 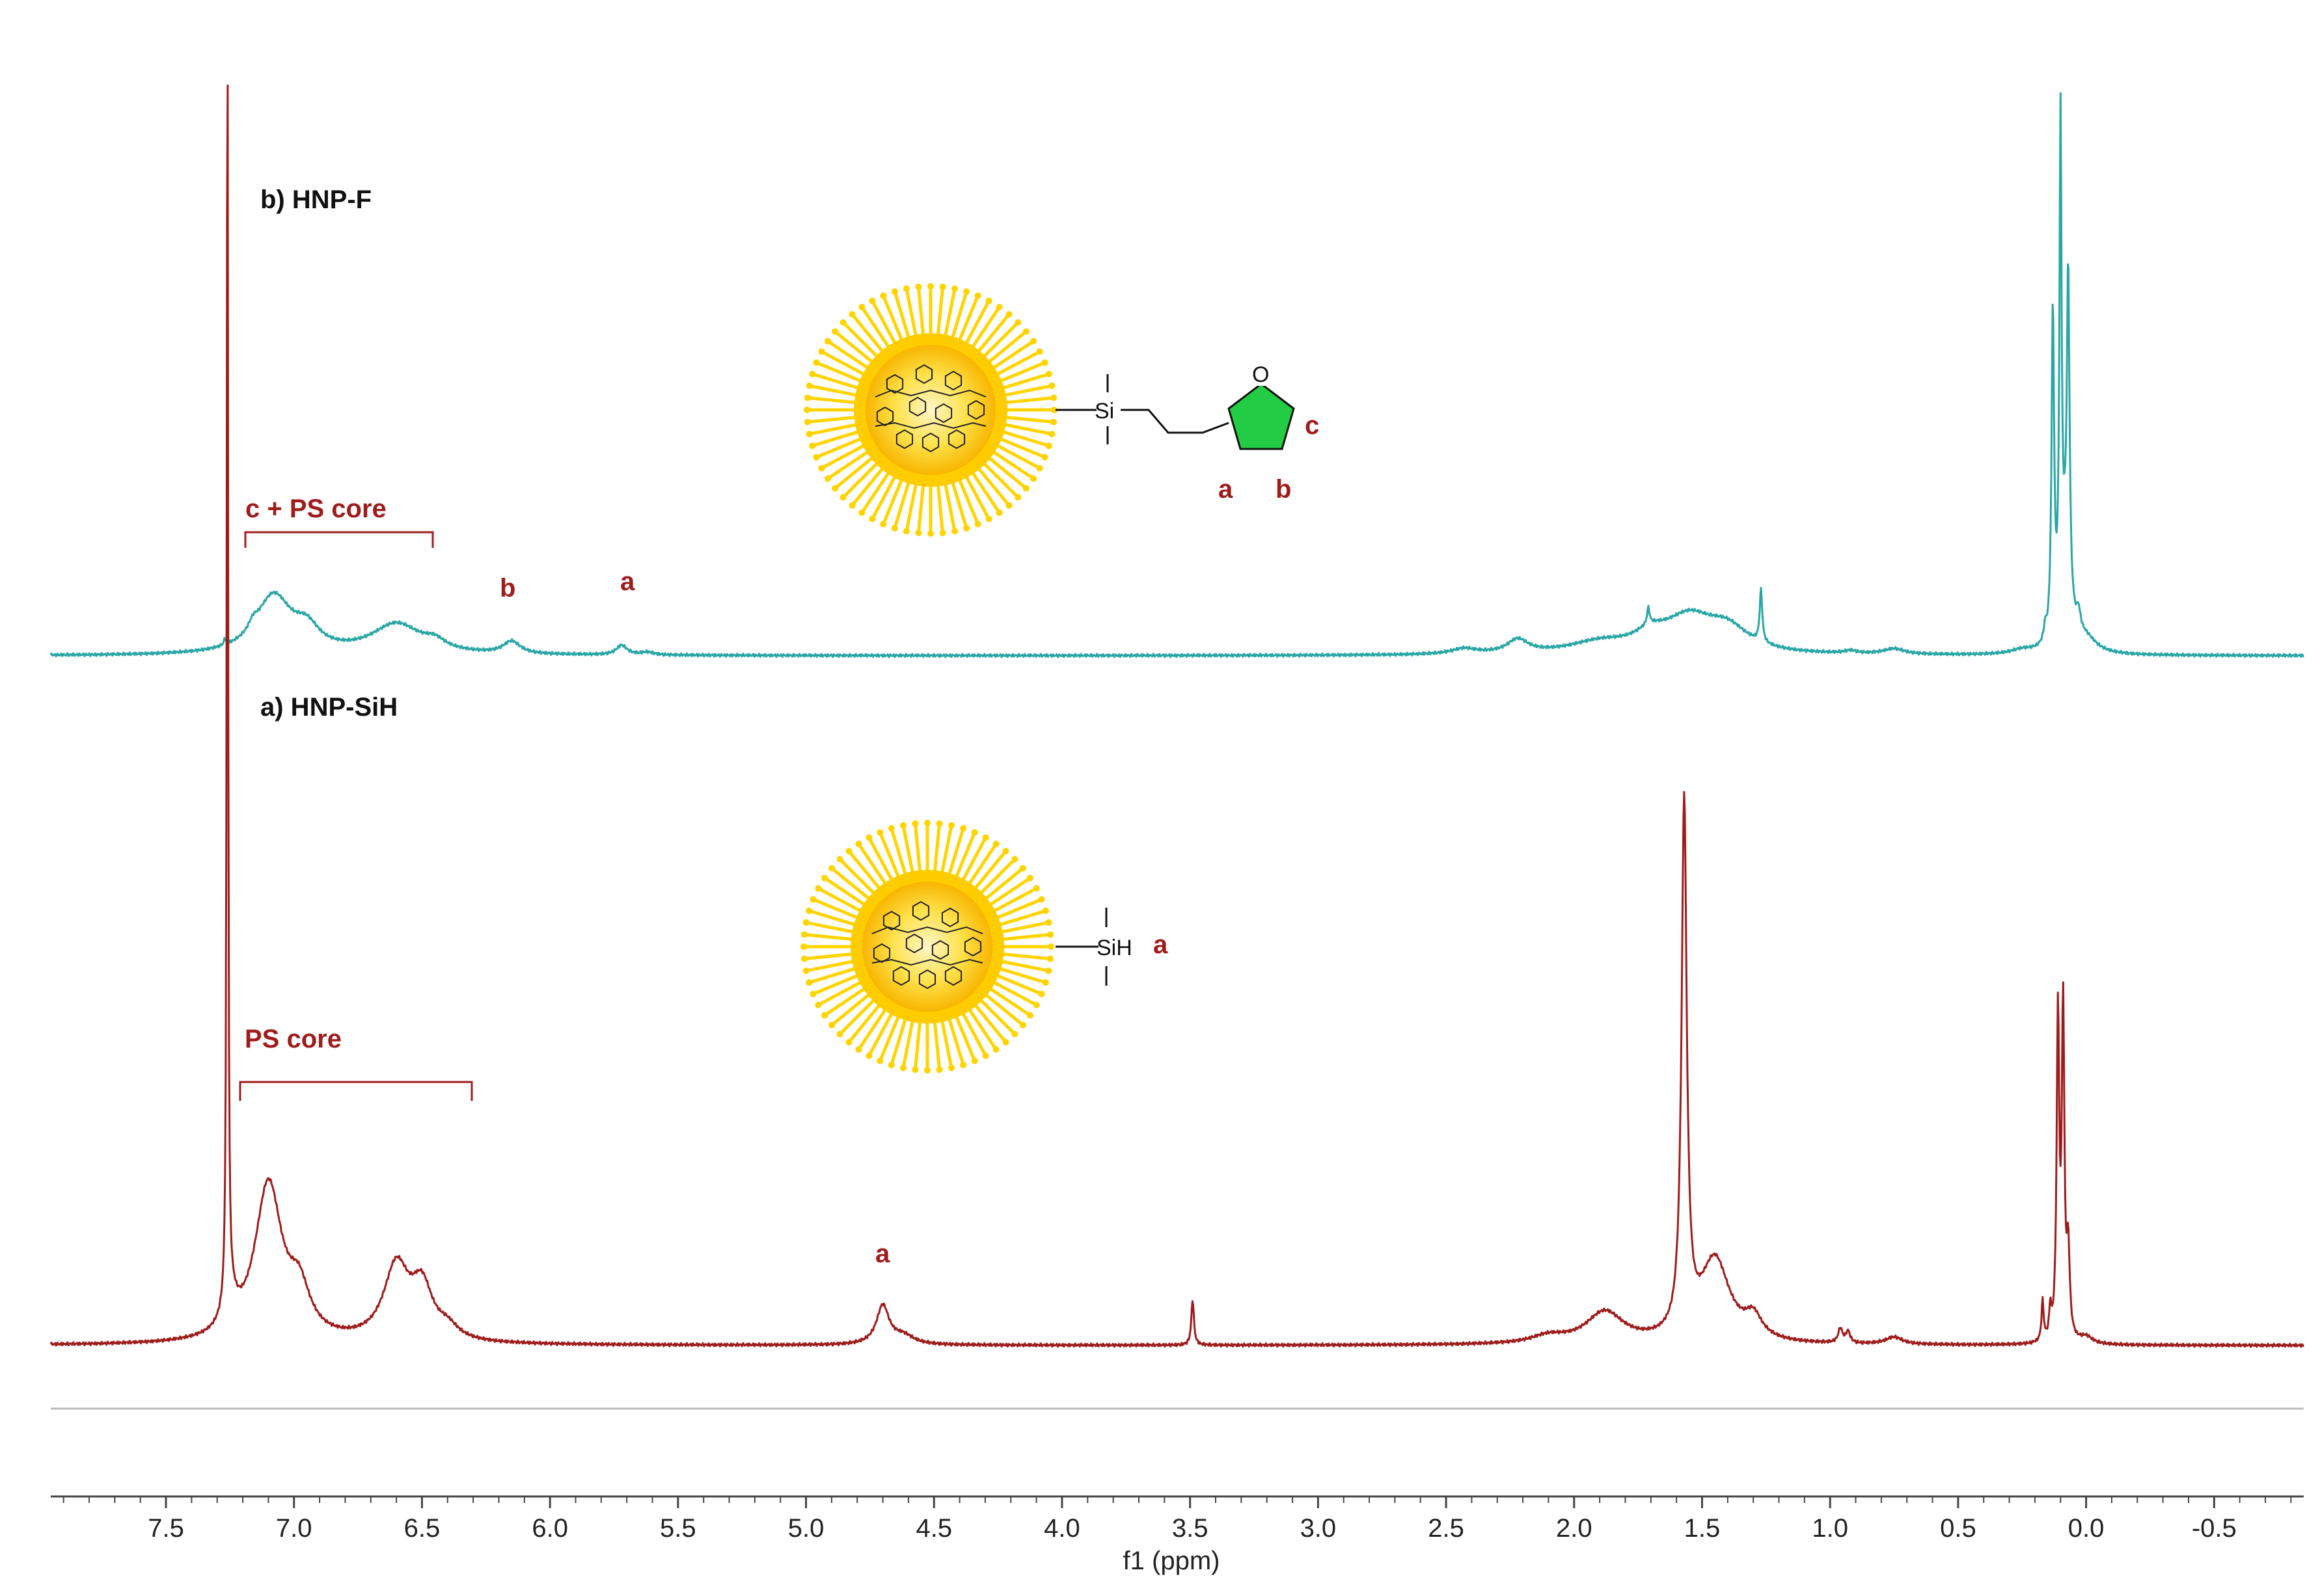 What do you see at coordinates (294, 1528) in the screenshot?
I see `x-tick-label: 7.0` at bounding box center [294, 1528].